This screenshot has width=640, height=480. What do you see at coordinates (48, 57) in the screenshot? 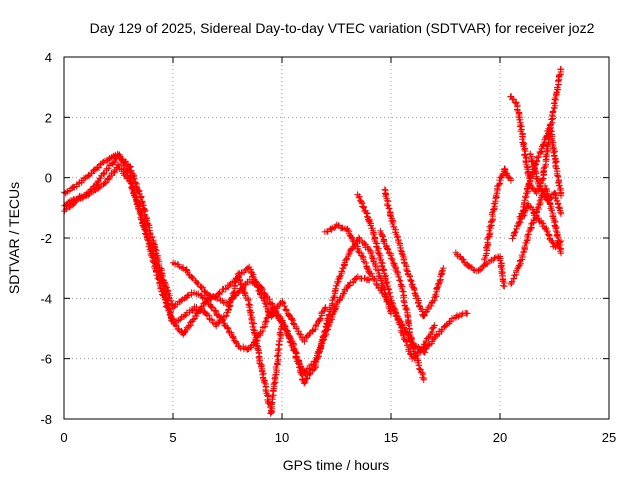
I see `y-tick-label: 4` at bounding box center [48, 57].